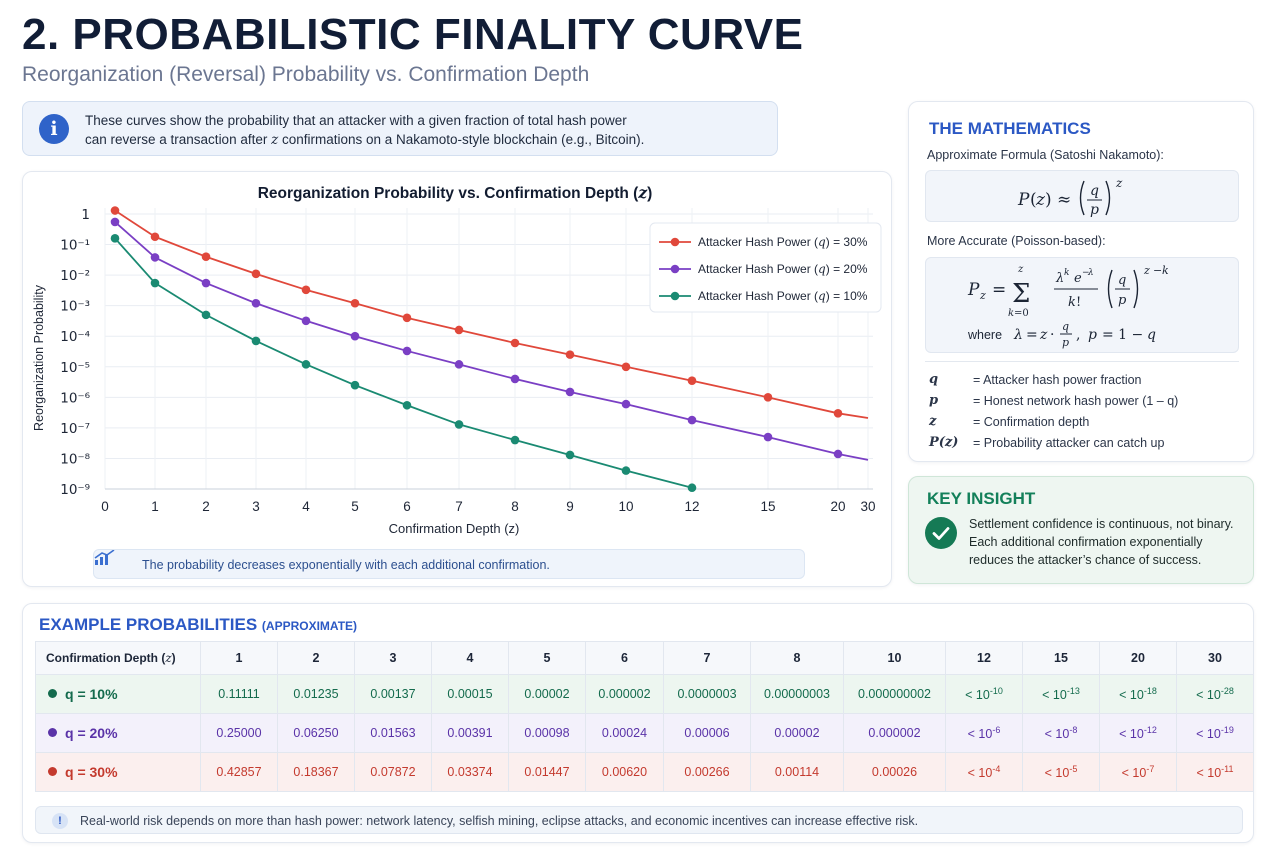 This screenshot has width=1280, height=853. I want to click on legend-item: Attacker Hash Power (q) = 10%, so click(763, 296).